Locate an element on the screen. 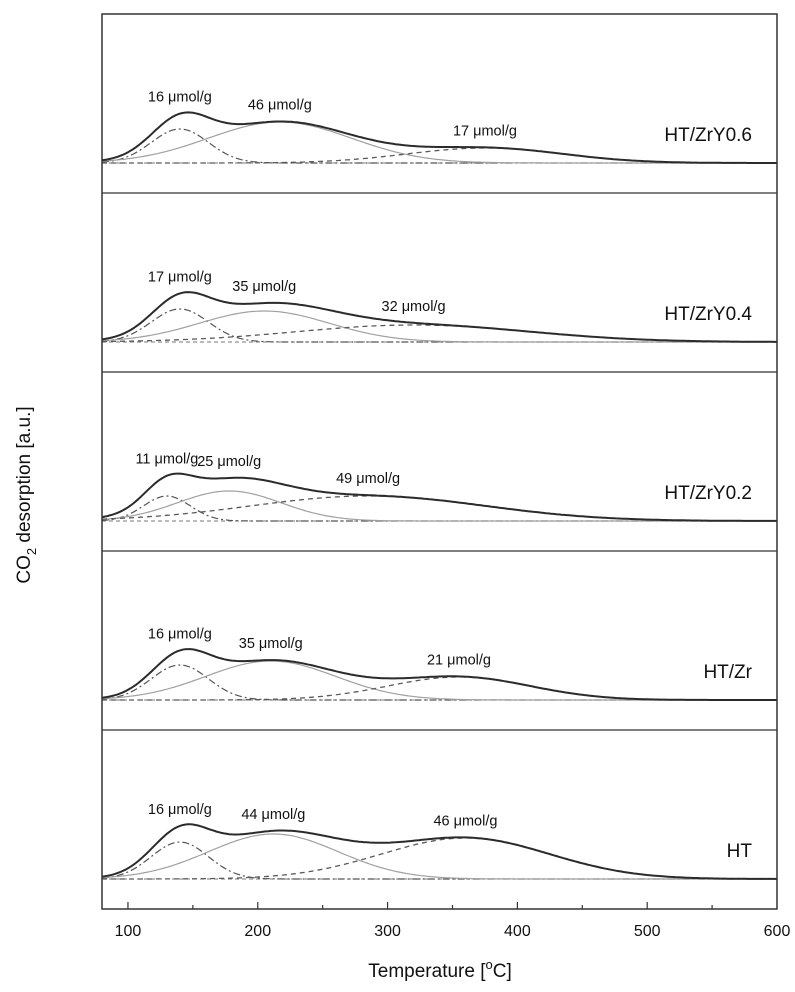 The image size is (795, 992). x-tick-label: 600 is located at coordinates (777, 931).